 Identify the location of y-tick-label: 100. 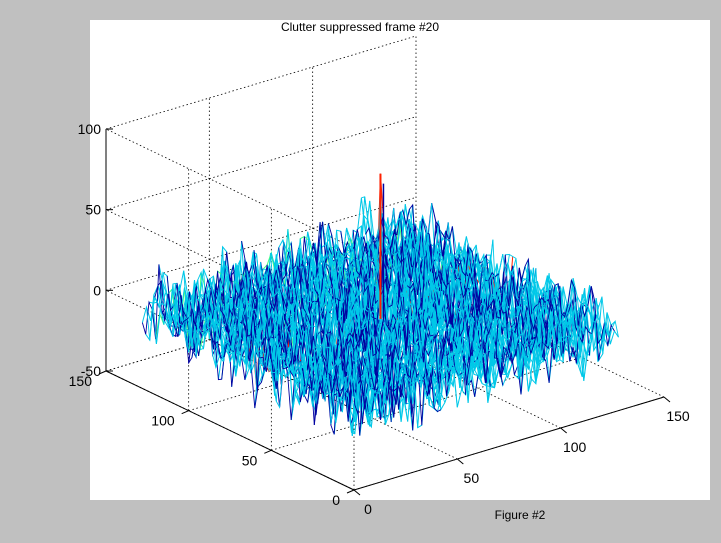
(163, 421).